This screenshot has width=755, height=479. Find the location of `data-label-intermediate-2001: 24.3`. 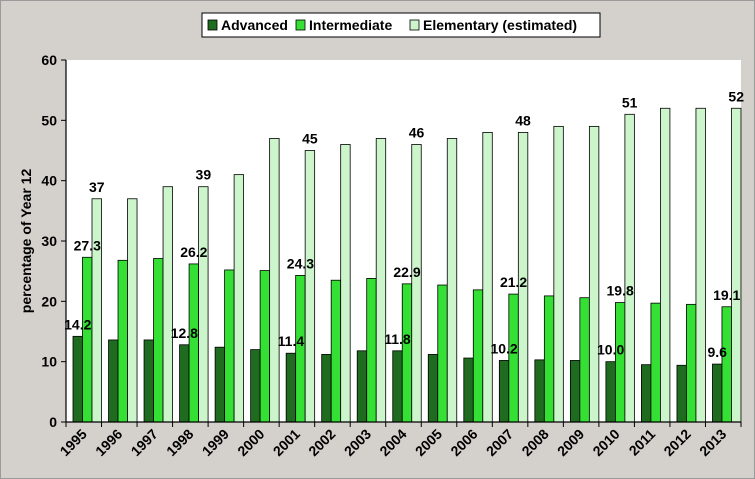

data-label-intermediate-2001: 24.3 is located at coordinates (300, 263).